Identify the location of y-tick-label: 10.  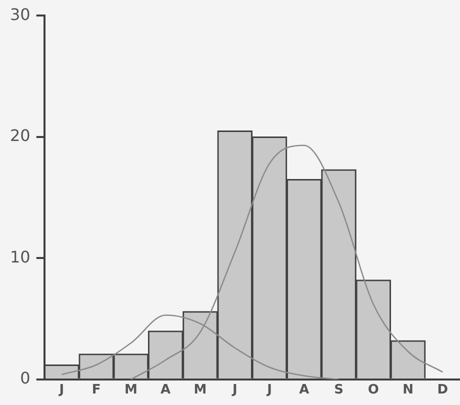
(20, 256).